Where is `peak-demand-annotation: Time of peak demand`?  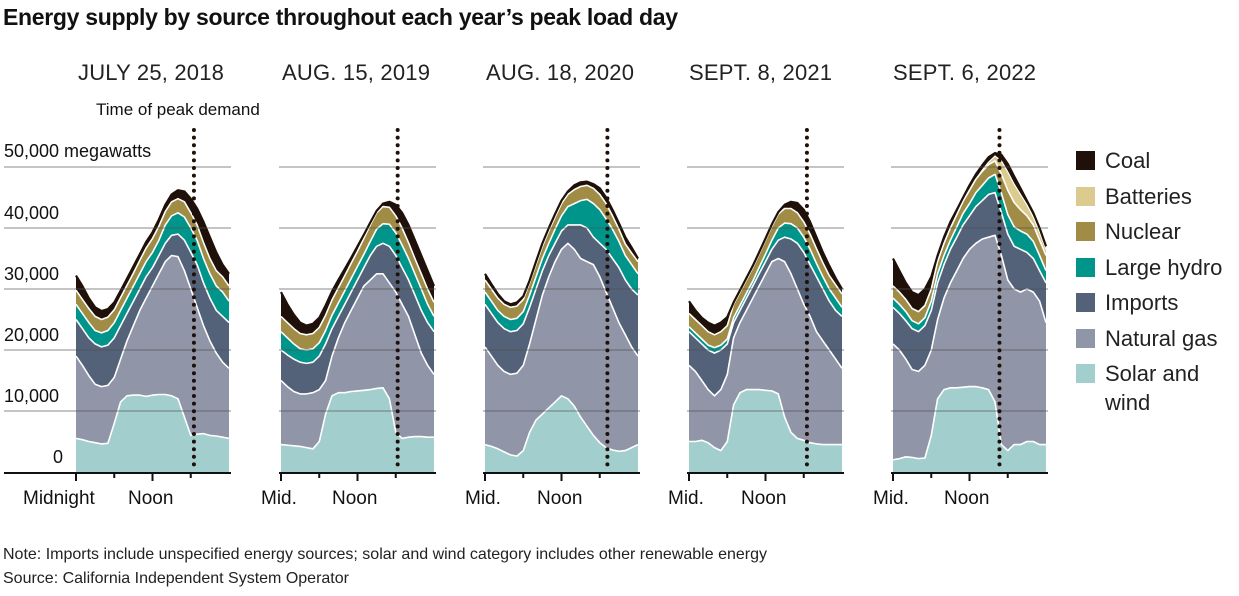
peak-demand-annotation: Time of peak demand is located at coordinates (178, 109).